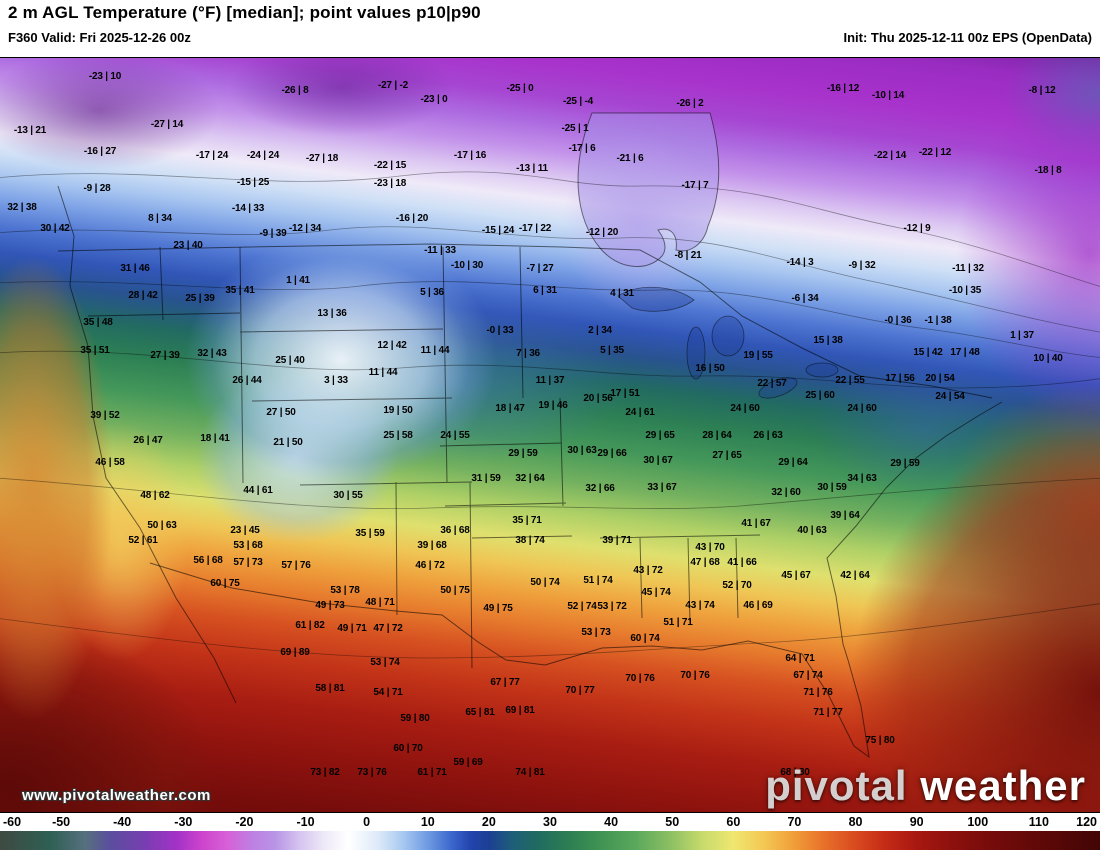  Describe the element at coordinates (248, 562) in the screenshot. I see `point-value: 57 | 73` at that location.